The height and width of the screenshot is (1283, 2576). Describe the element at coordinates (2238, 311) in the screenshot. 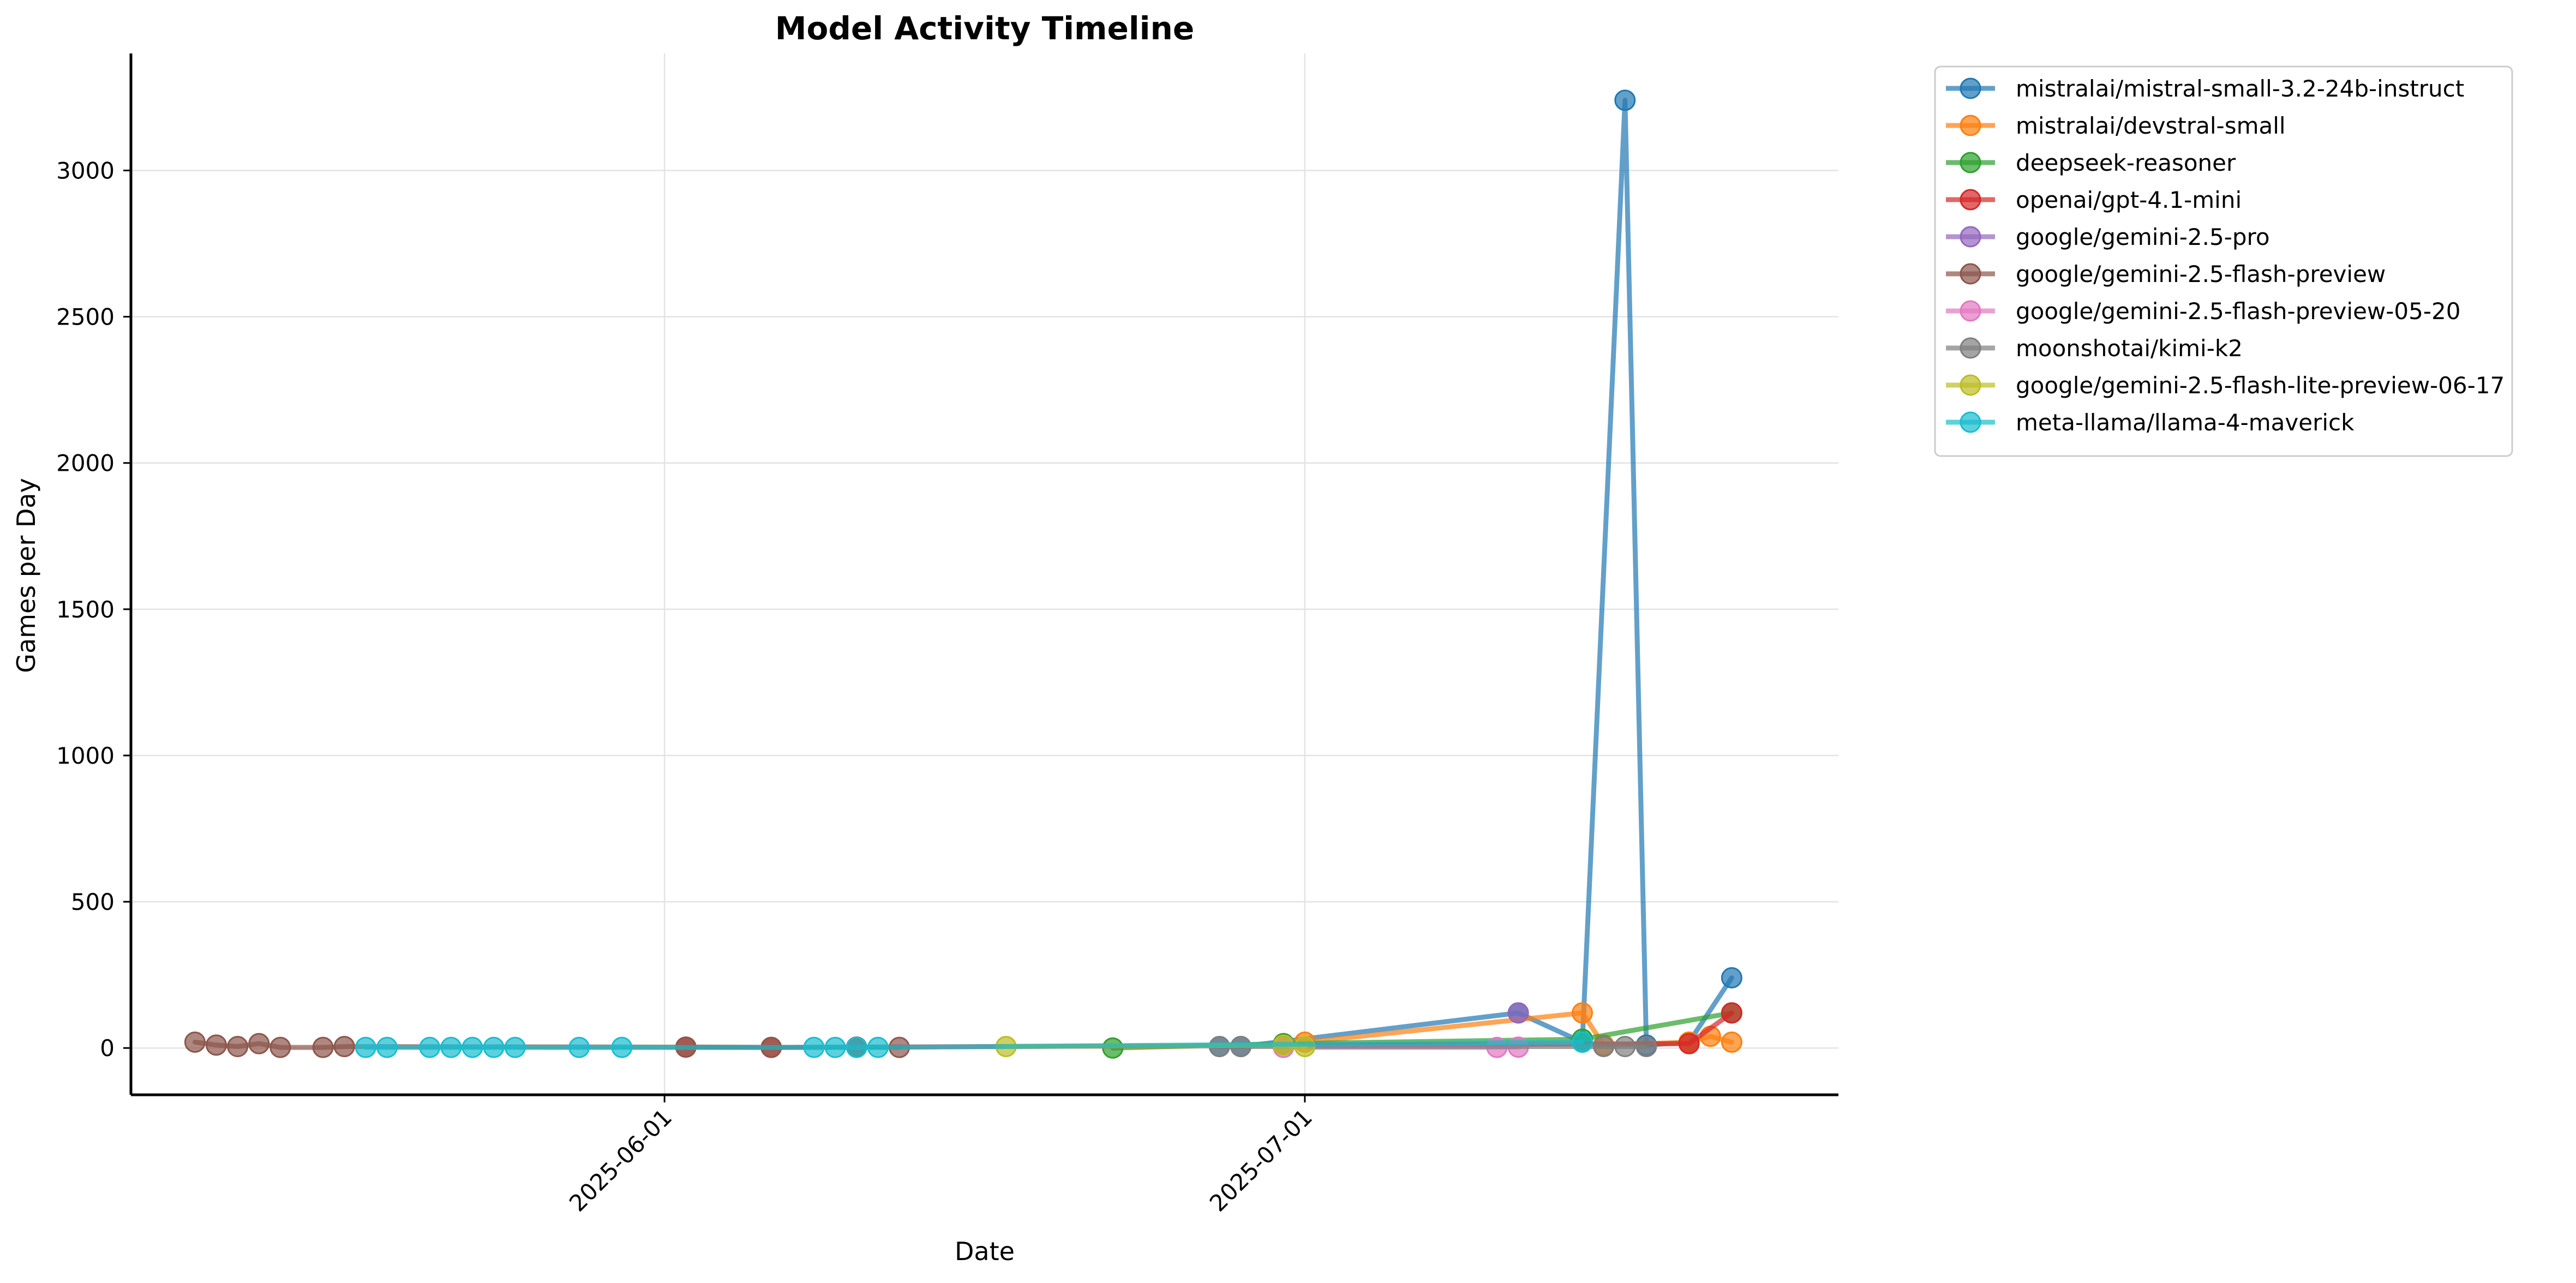

I see `legend-label: google/gemini-2.5-flash-preview-05-20` at that location.